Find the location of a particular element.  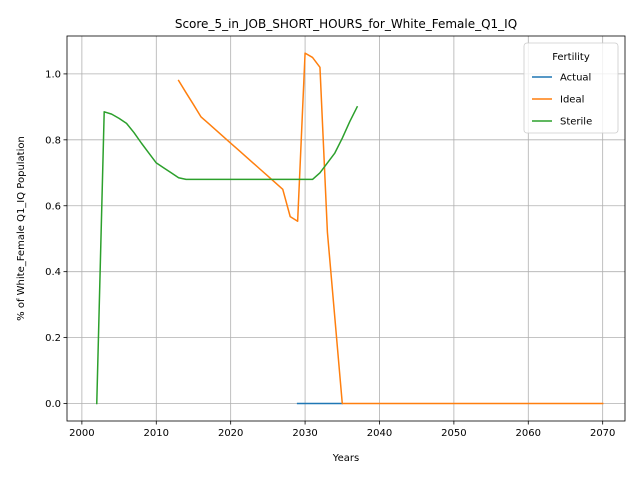

y-tick-label: 0.2 is located at coordinates (53, 338).